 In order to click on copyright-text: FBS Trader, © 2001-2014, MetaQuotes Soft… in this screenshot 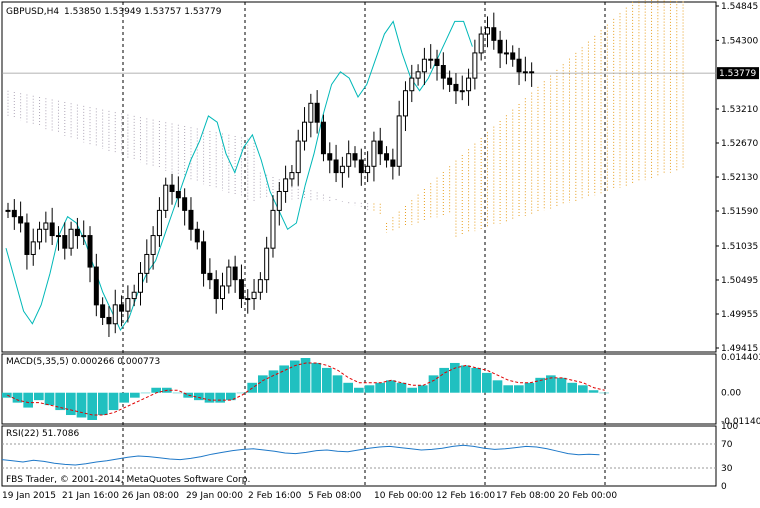, I will do `click(128, 480)`.